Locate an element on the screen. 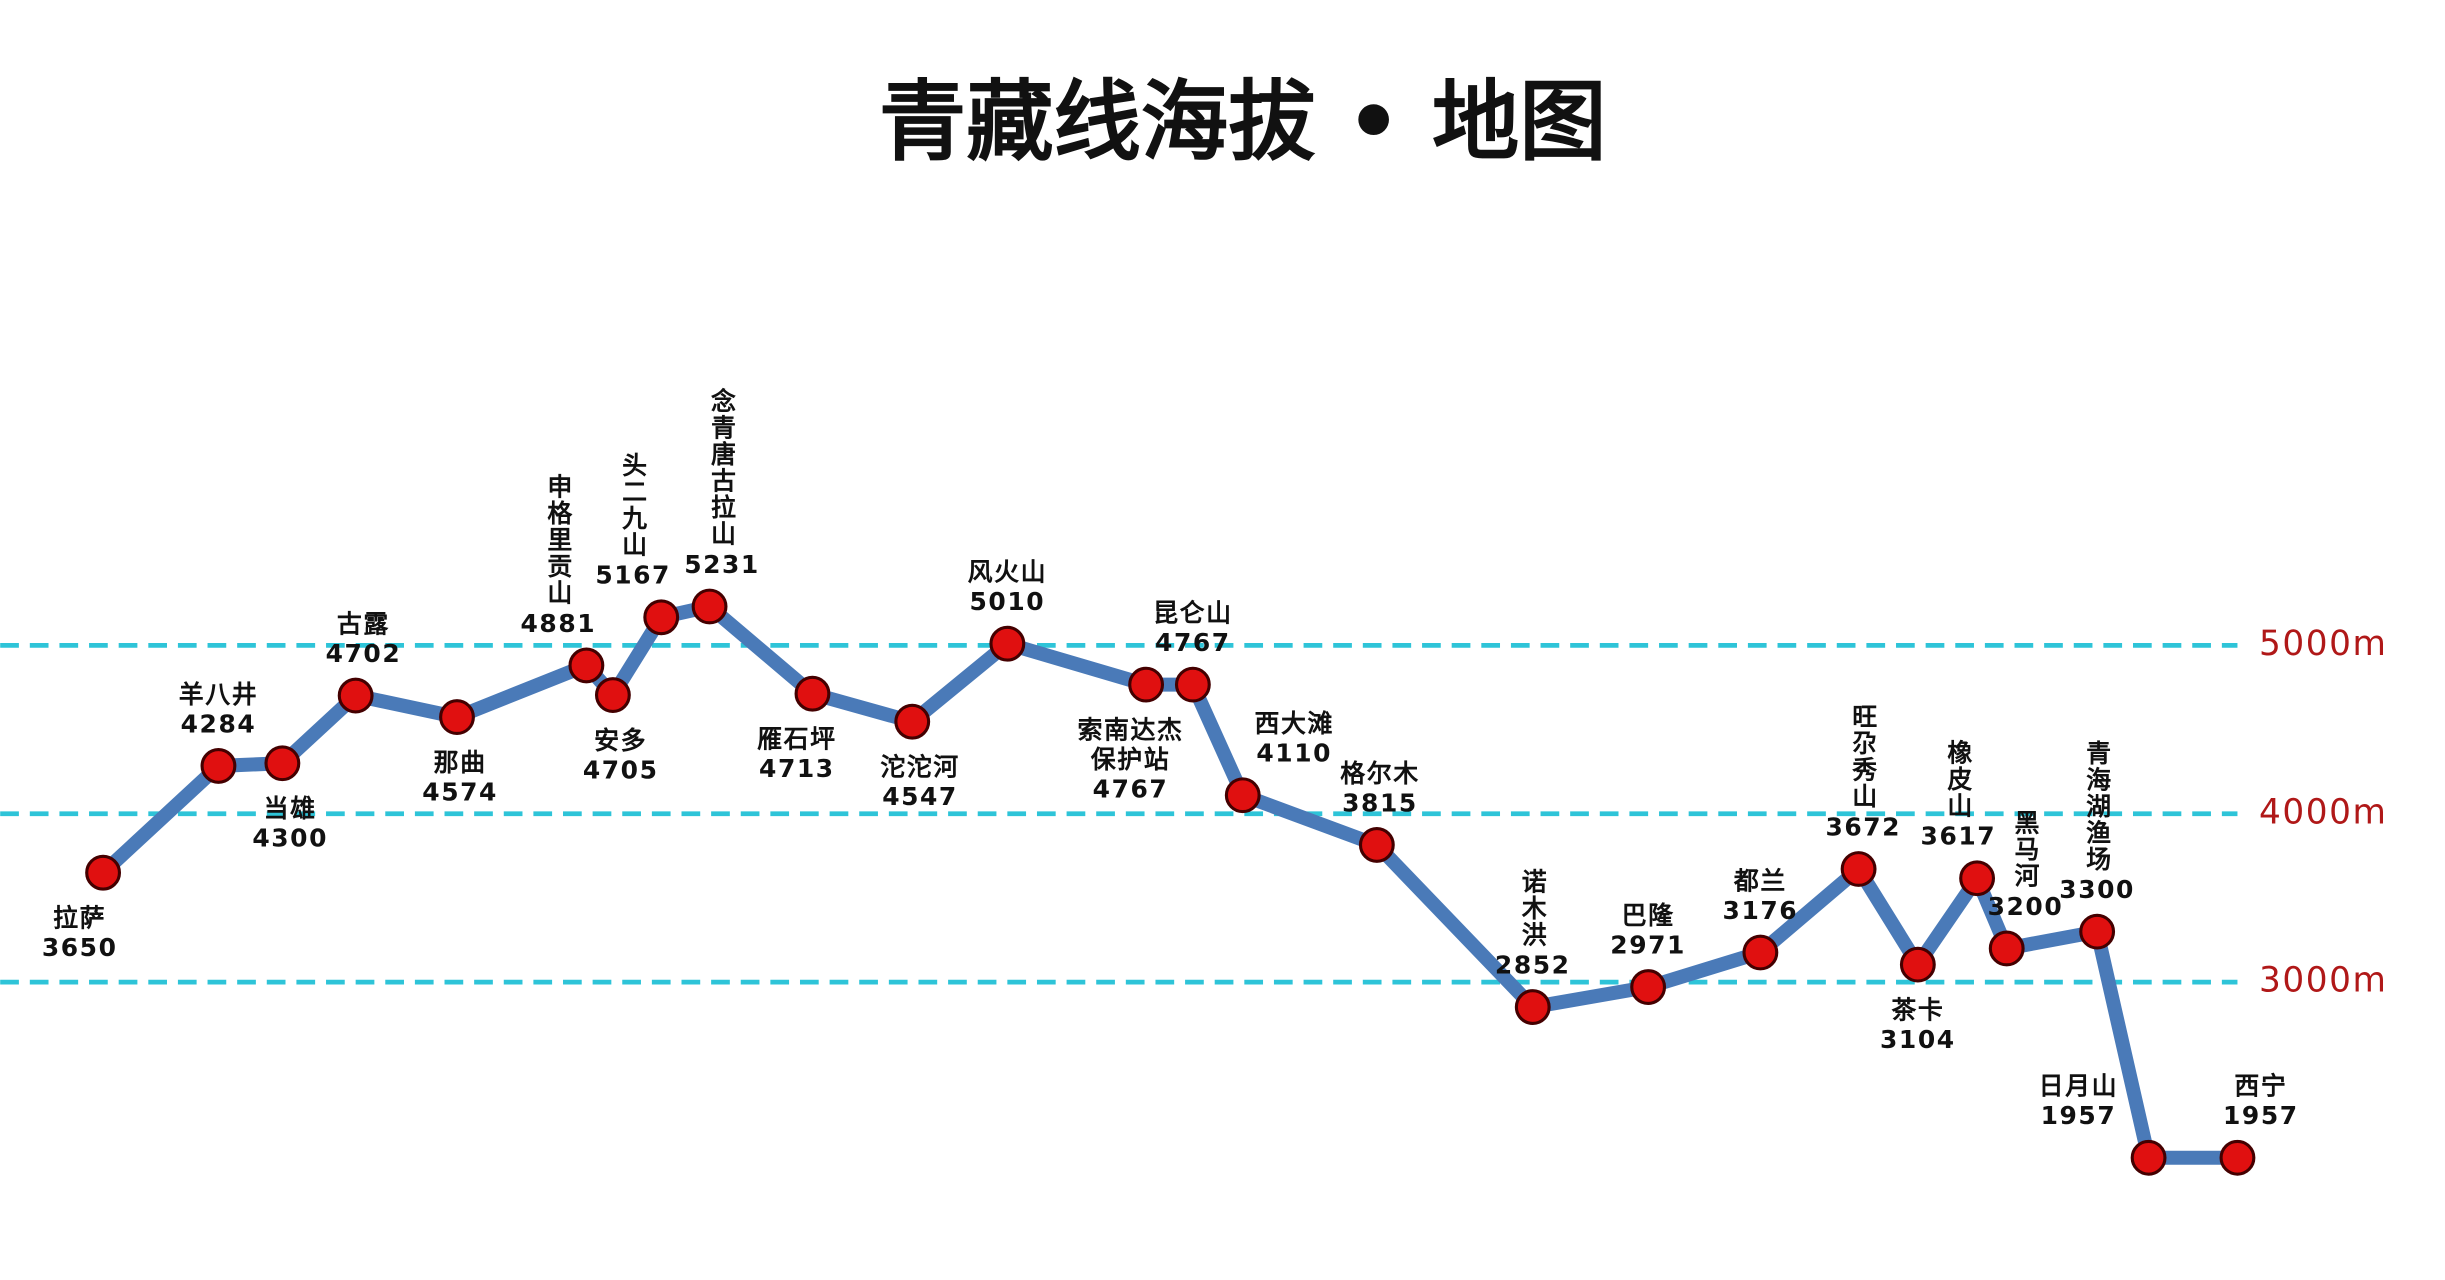  station-elevation: 3300 is located at coordinates (2097, 889).